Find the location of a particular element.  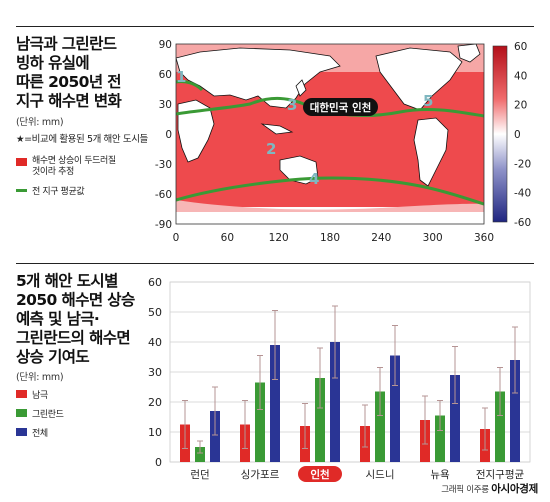

city-markers: 1 2 3 4 5 is located at coordinates (304, 128).